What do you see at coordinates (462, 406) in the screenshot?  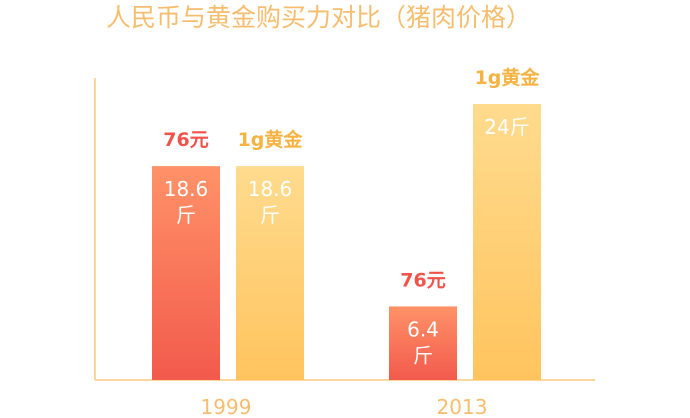 I see `x-tick-label: 2013` at bounding box center [462, 406].